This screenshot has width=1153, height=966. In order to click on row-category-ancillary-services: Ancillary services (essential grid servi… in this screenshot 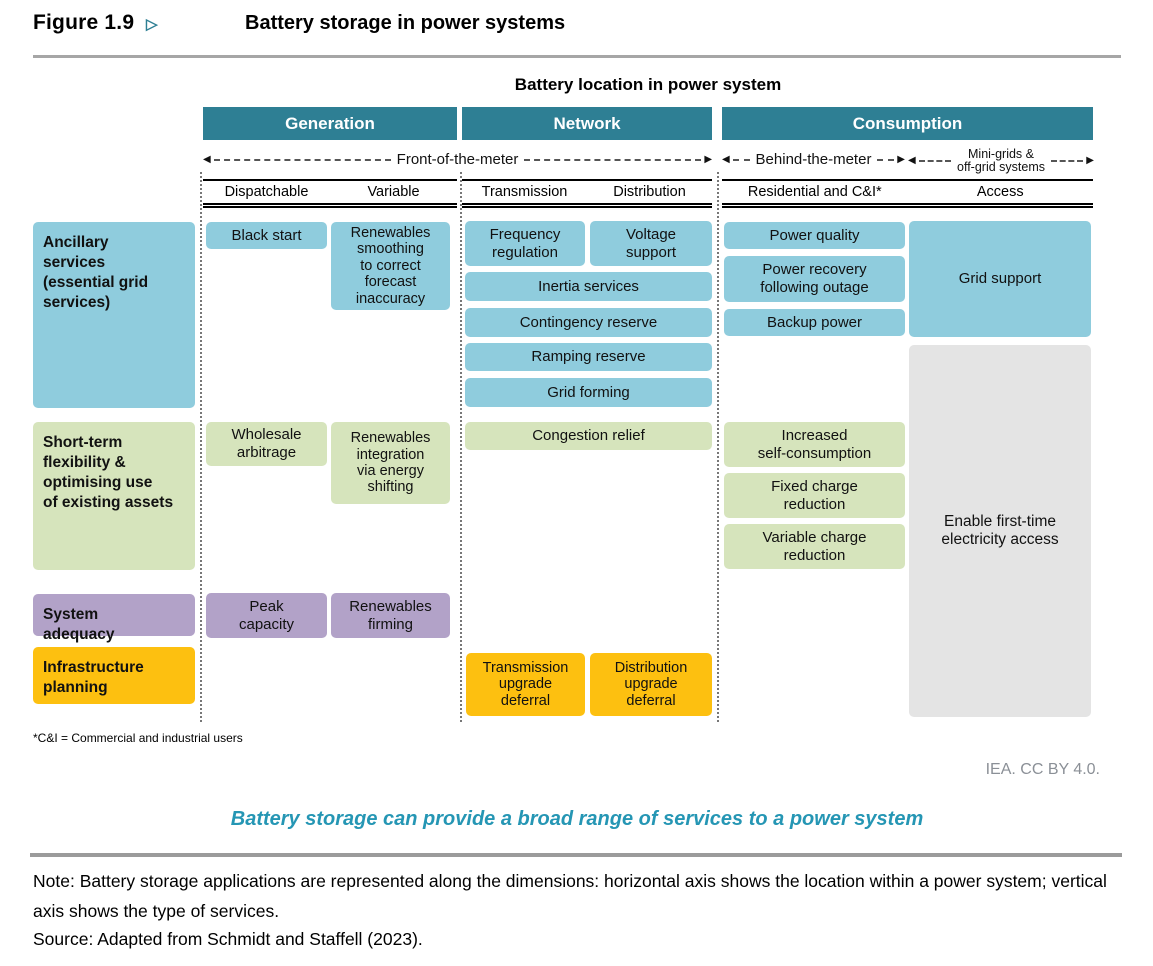, I will do `click(114, 315)`.